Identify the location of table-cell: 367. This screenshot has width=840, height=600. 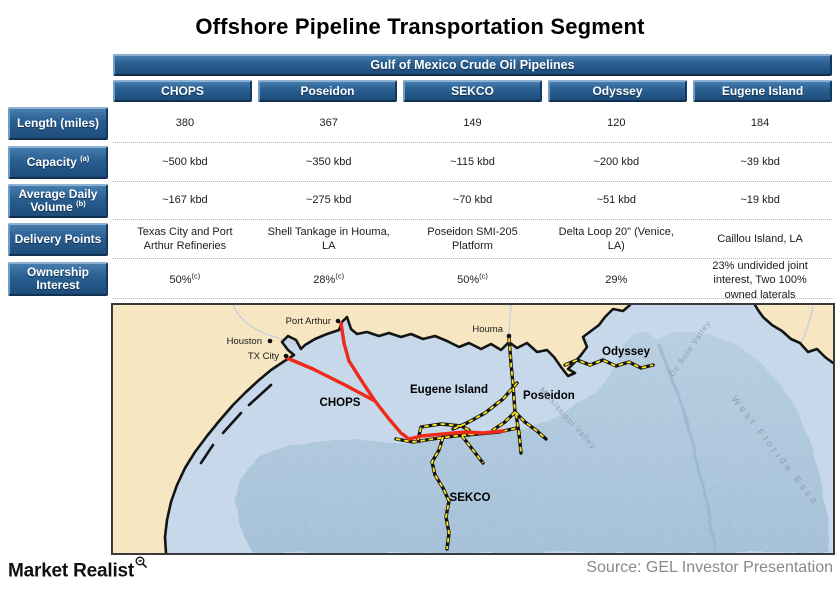
(328, 122).